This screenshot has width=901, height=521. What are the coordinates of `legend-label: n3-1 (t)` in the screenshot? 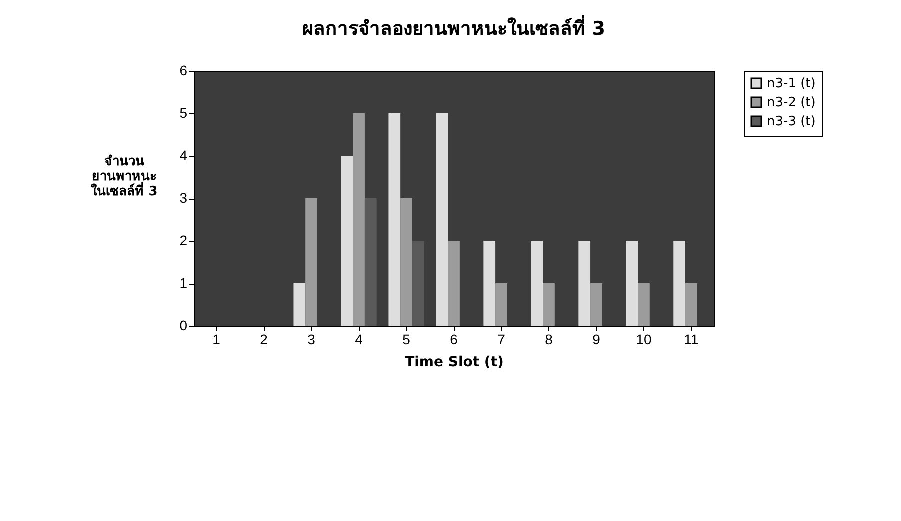 It's located at (791, 84).